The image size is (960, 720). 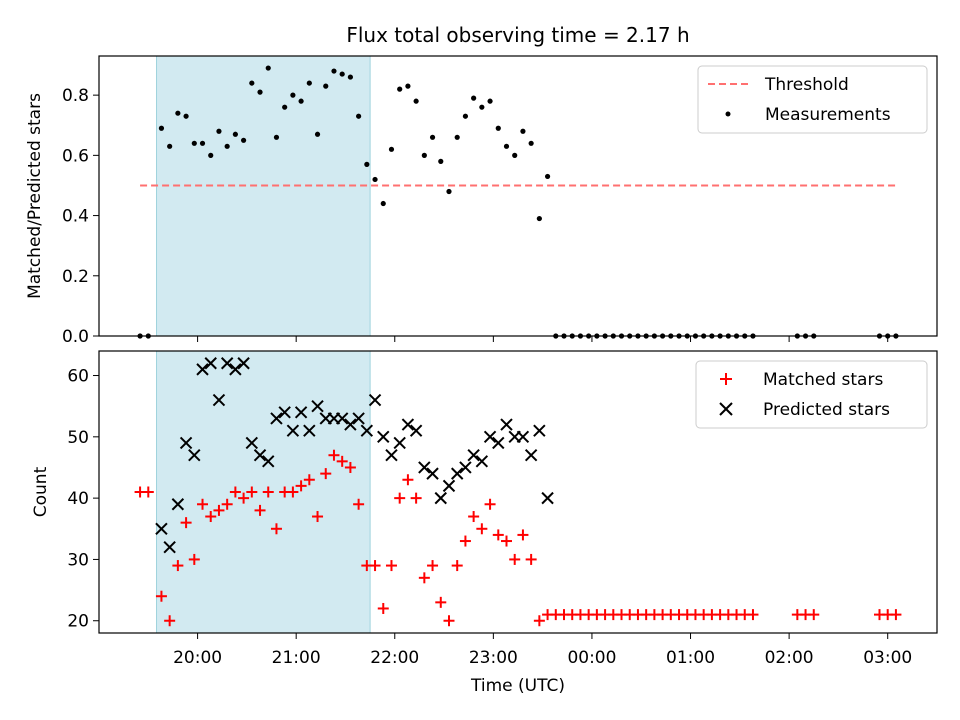 I want to click on x-tick-label: 02:00, so click(x=789, y=658).